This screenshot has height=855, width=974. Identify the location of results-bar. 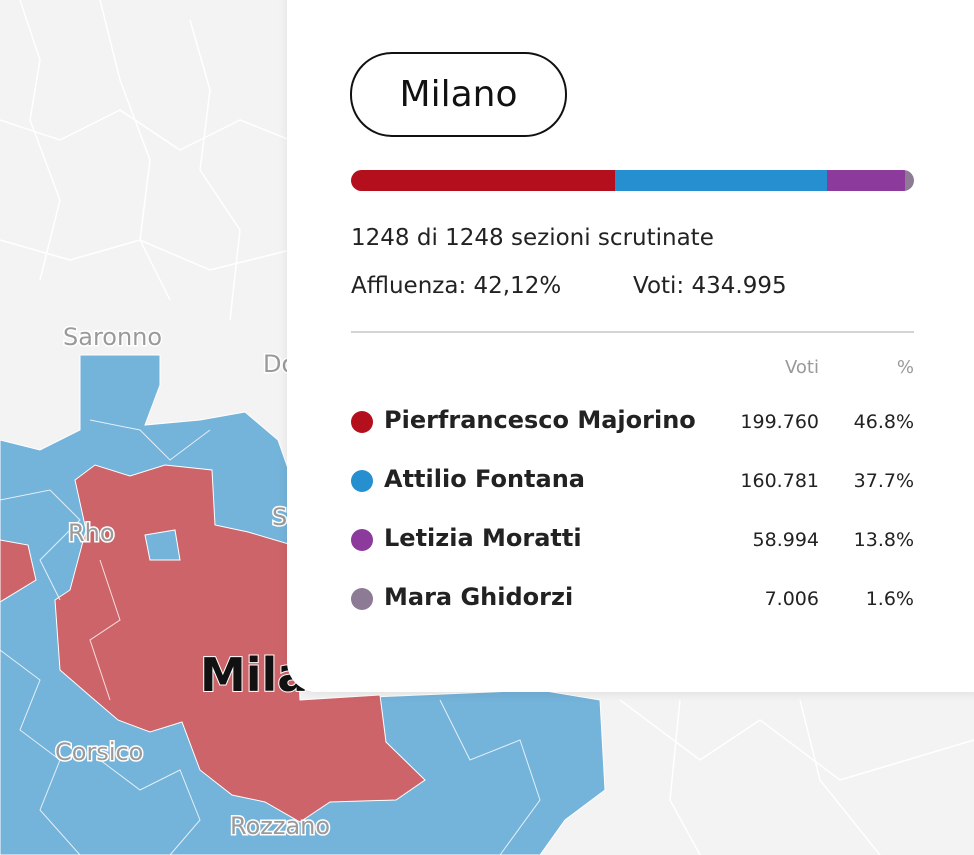
(632, 180).